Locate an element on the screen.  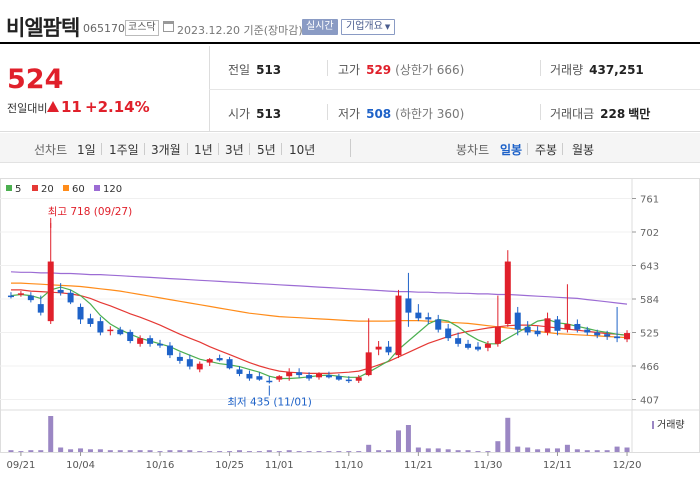
legend-label: 5 is located at coordinates (18, 189).